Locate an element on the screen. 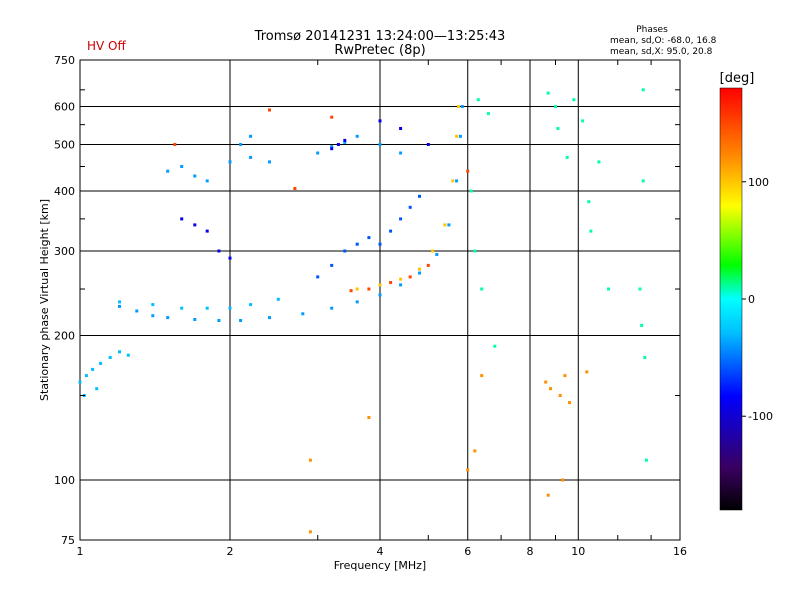 The height and width of the screenshot is (600, 800). phases-title: Phases is located at coordinates (652, 30).